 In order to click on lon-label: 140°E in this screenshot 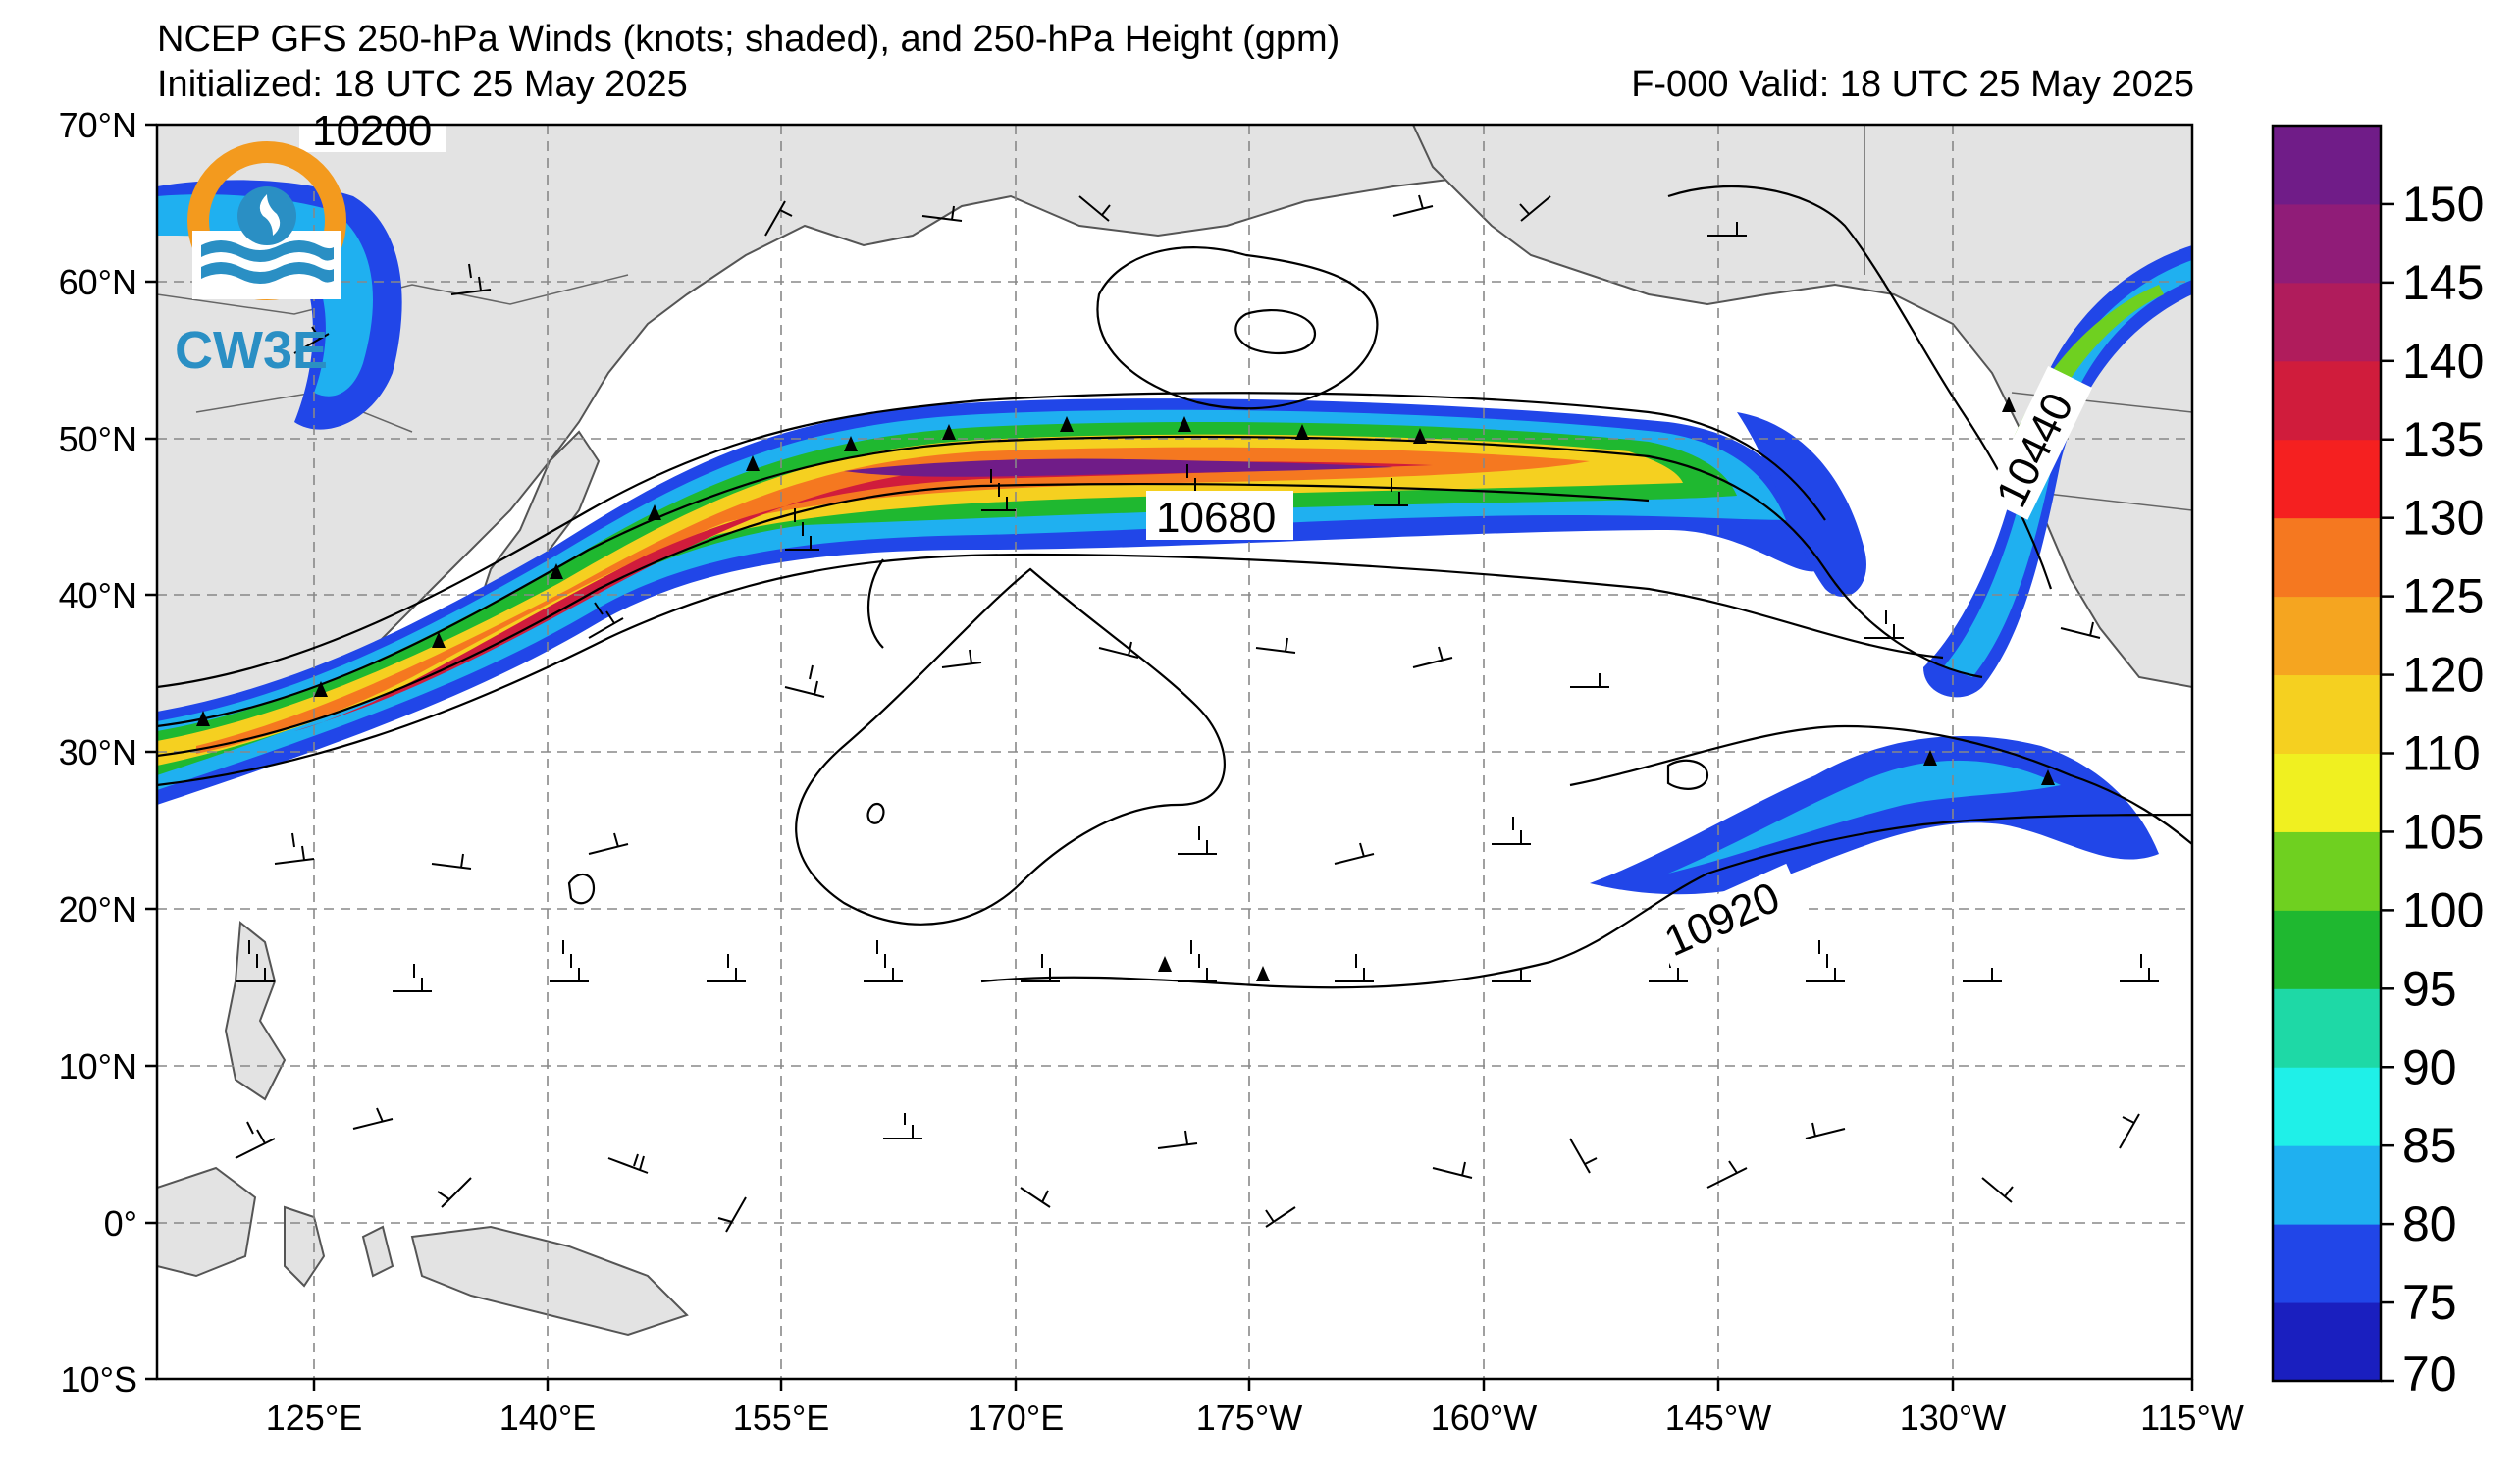, I will do `click(547, 1418)`.